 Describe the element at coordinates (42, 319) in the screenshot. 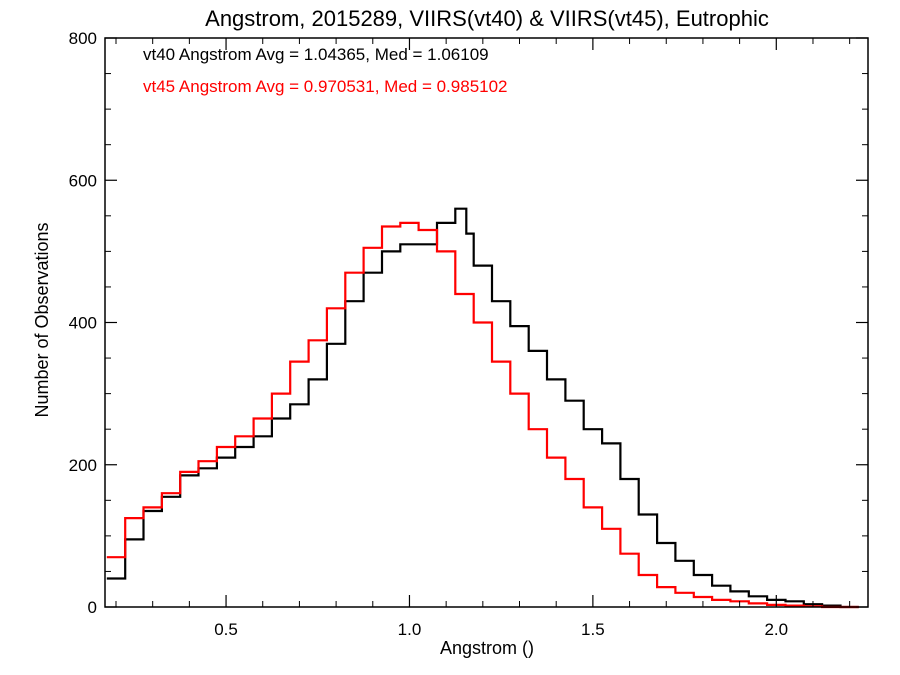

I see `y-axis-label: Number of Observations` at that location.